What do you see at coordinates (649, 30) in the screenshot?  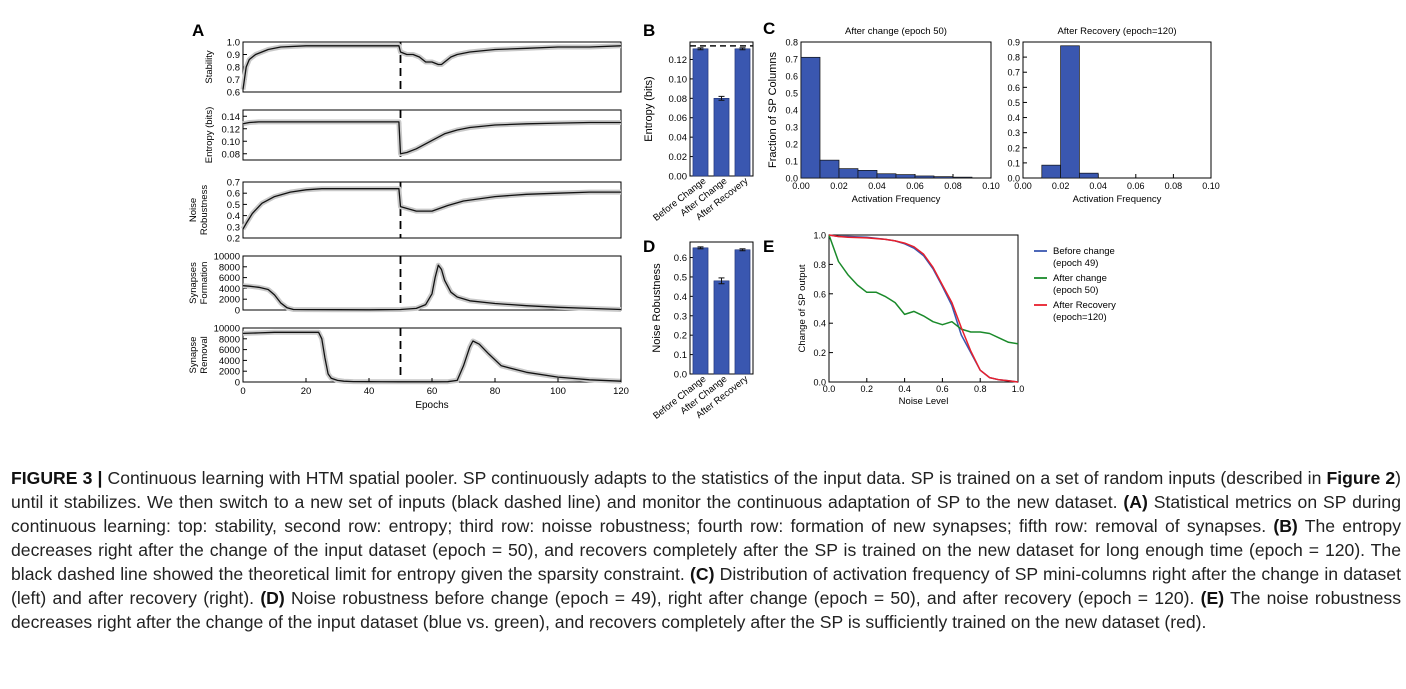 I see `panel-label-b: B` at bounding box center [649, 30].